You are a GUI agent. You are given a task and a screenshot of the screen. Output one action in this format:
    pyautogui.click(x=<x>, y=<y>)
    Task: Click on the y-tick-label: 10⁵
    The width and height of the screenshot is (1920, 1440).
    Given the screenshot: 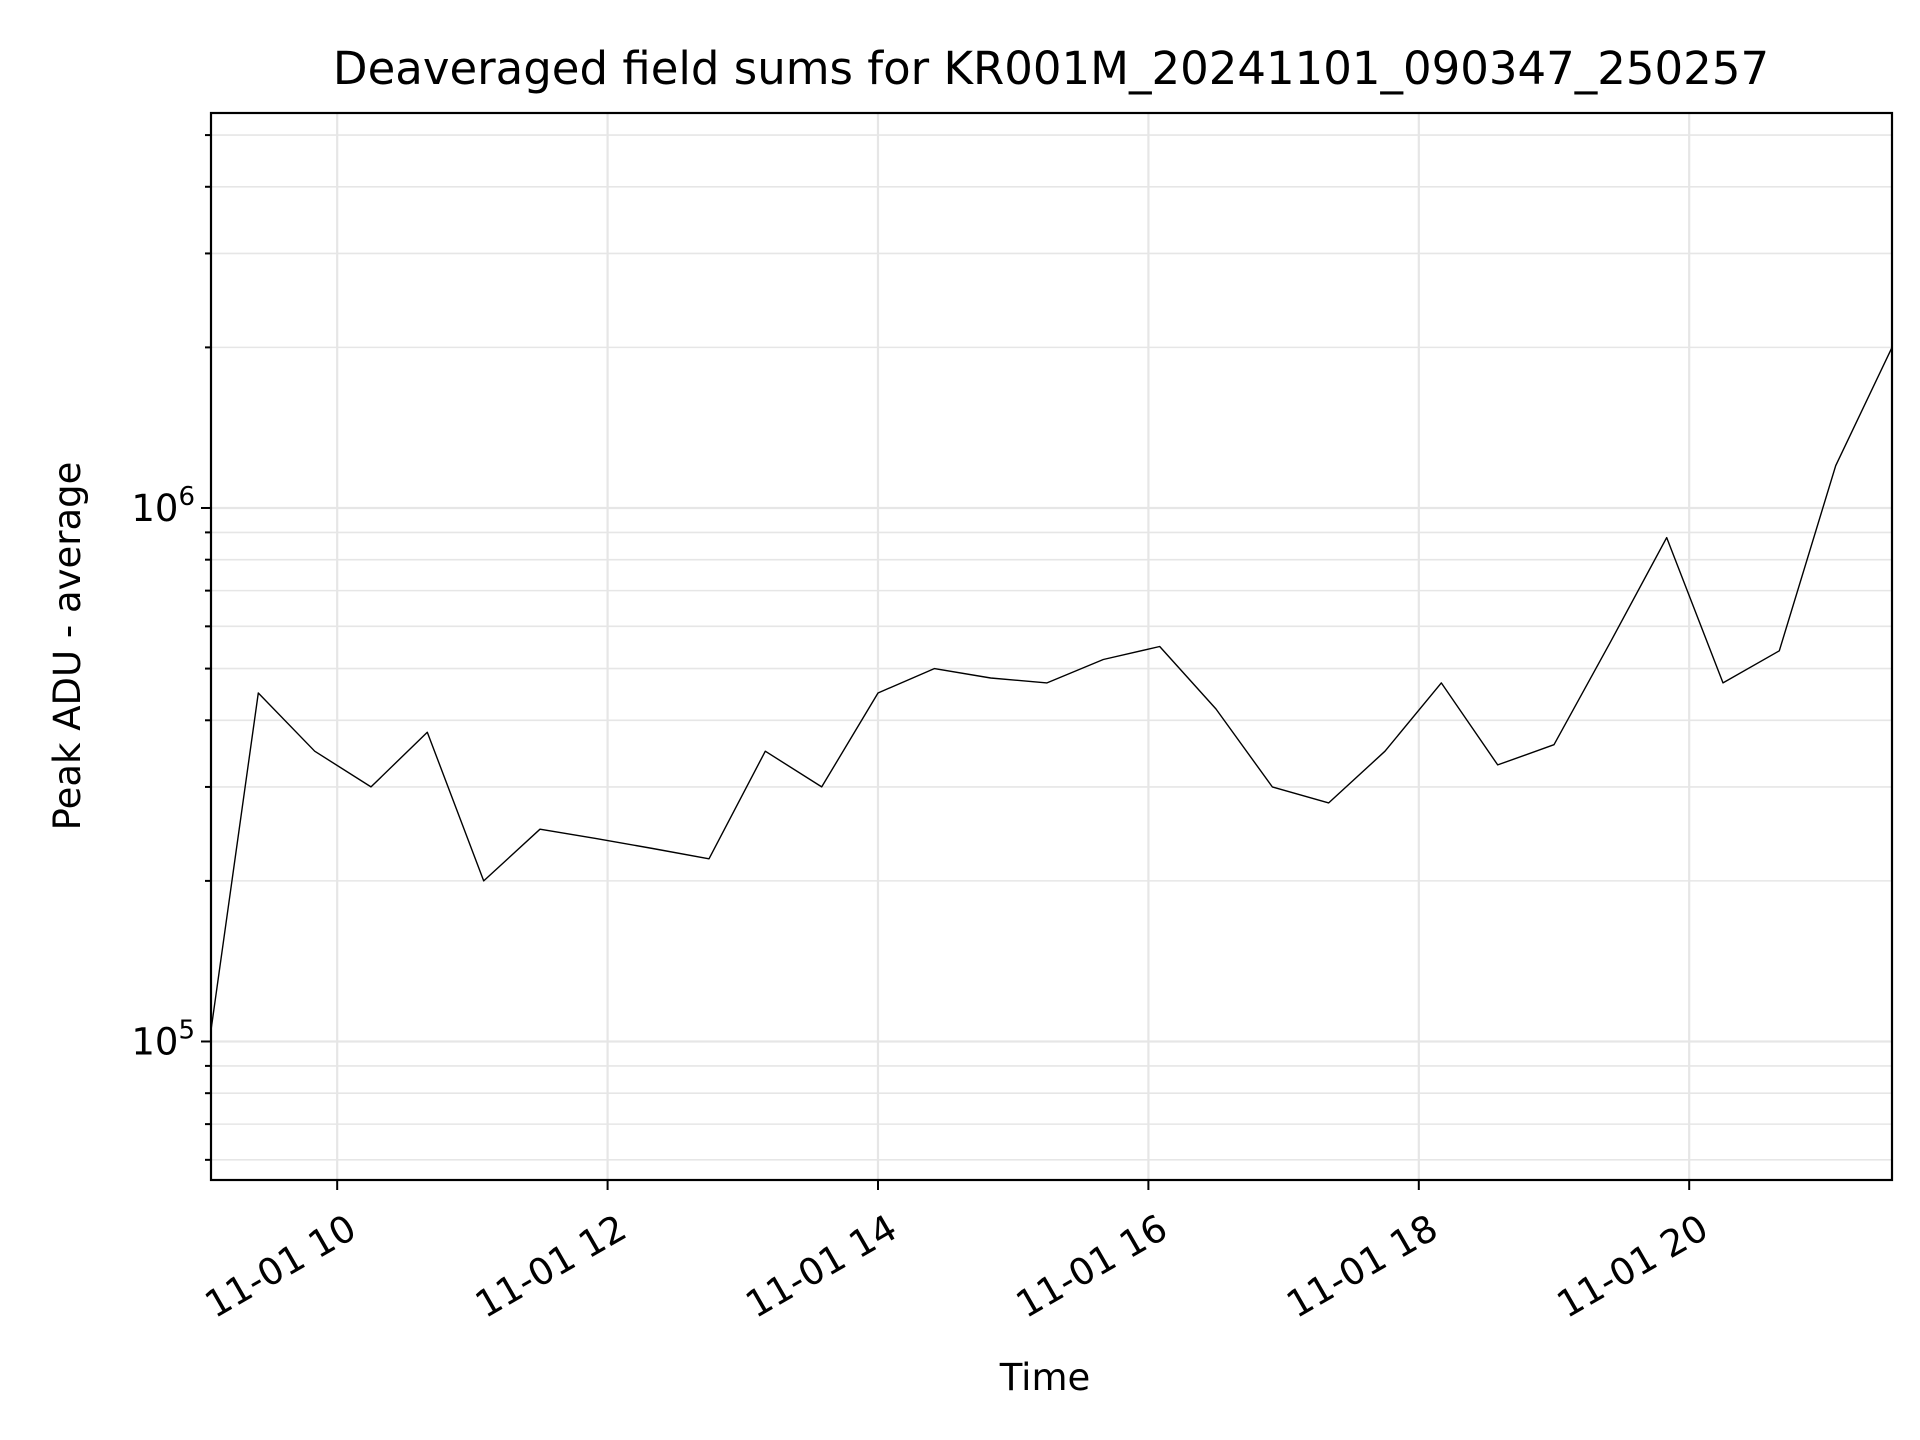 What is the action you would take?
    pyautogui.click(x=163, y=1039)
    